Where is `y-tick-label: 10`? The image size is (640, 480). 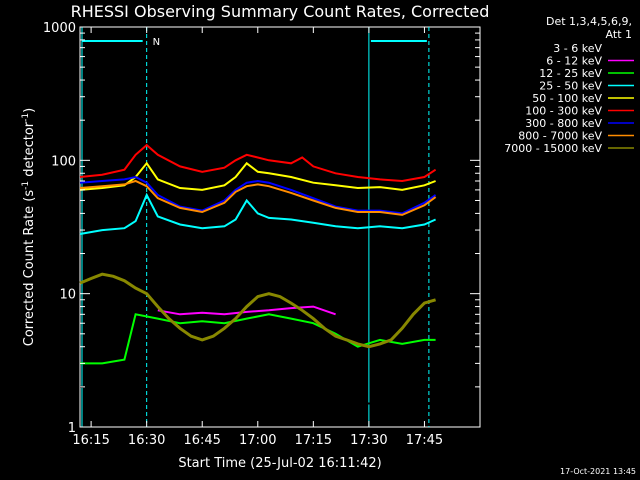 y-tick-label: 10 is located at coordinates (67, 295).